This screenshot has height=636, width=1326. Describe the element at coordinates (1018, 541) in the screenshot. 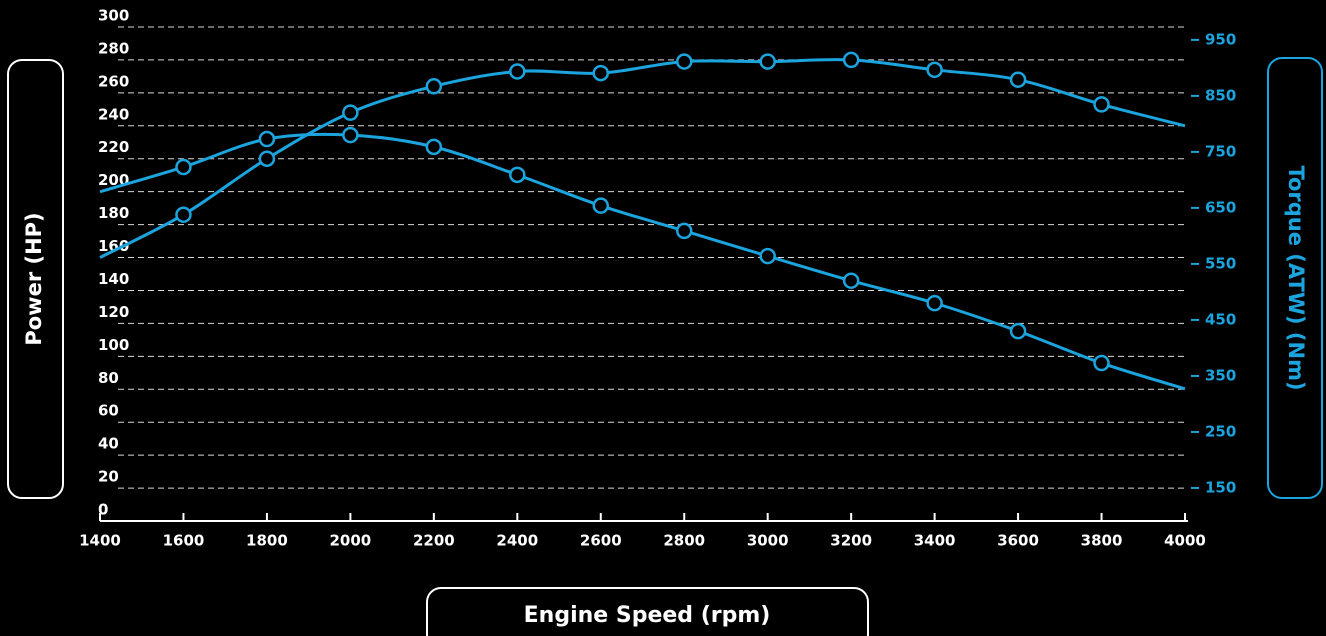

I see `x-tick-label: 3600` at that location.